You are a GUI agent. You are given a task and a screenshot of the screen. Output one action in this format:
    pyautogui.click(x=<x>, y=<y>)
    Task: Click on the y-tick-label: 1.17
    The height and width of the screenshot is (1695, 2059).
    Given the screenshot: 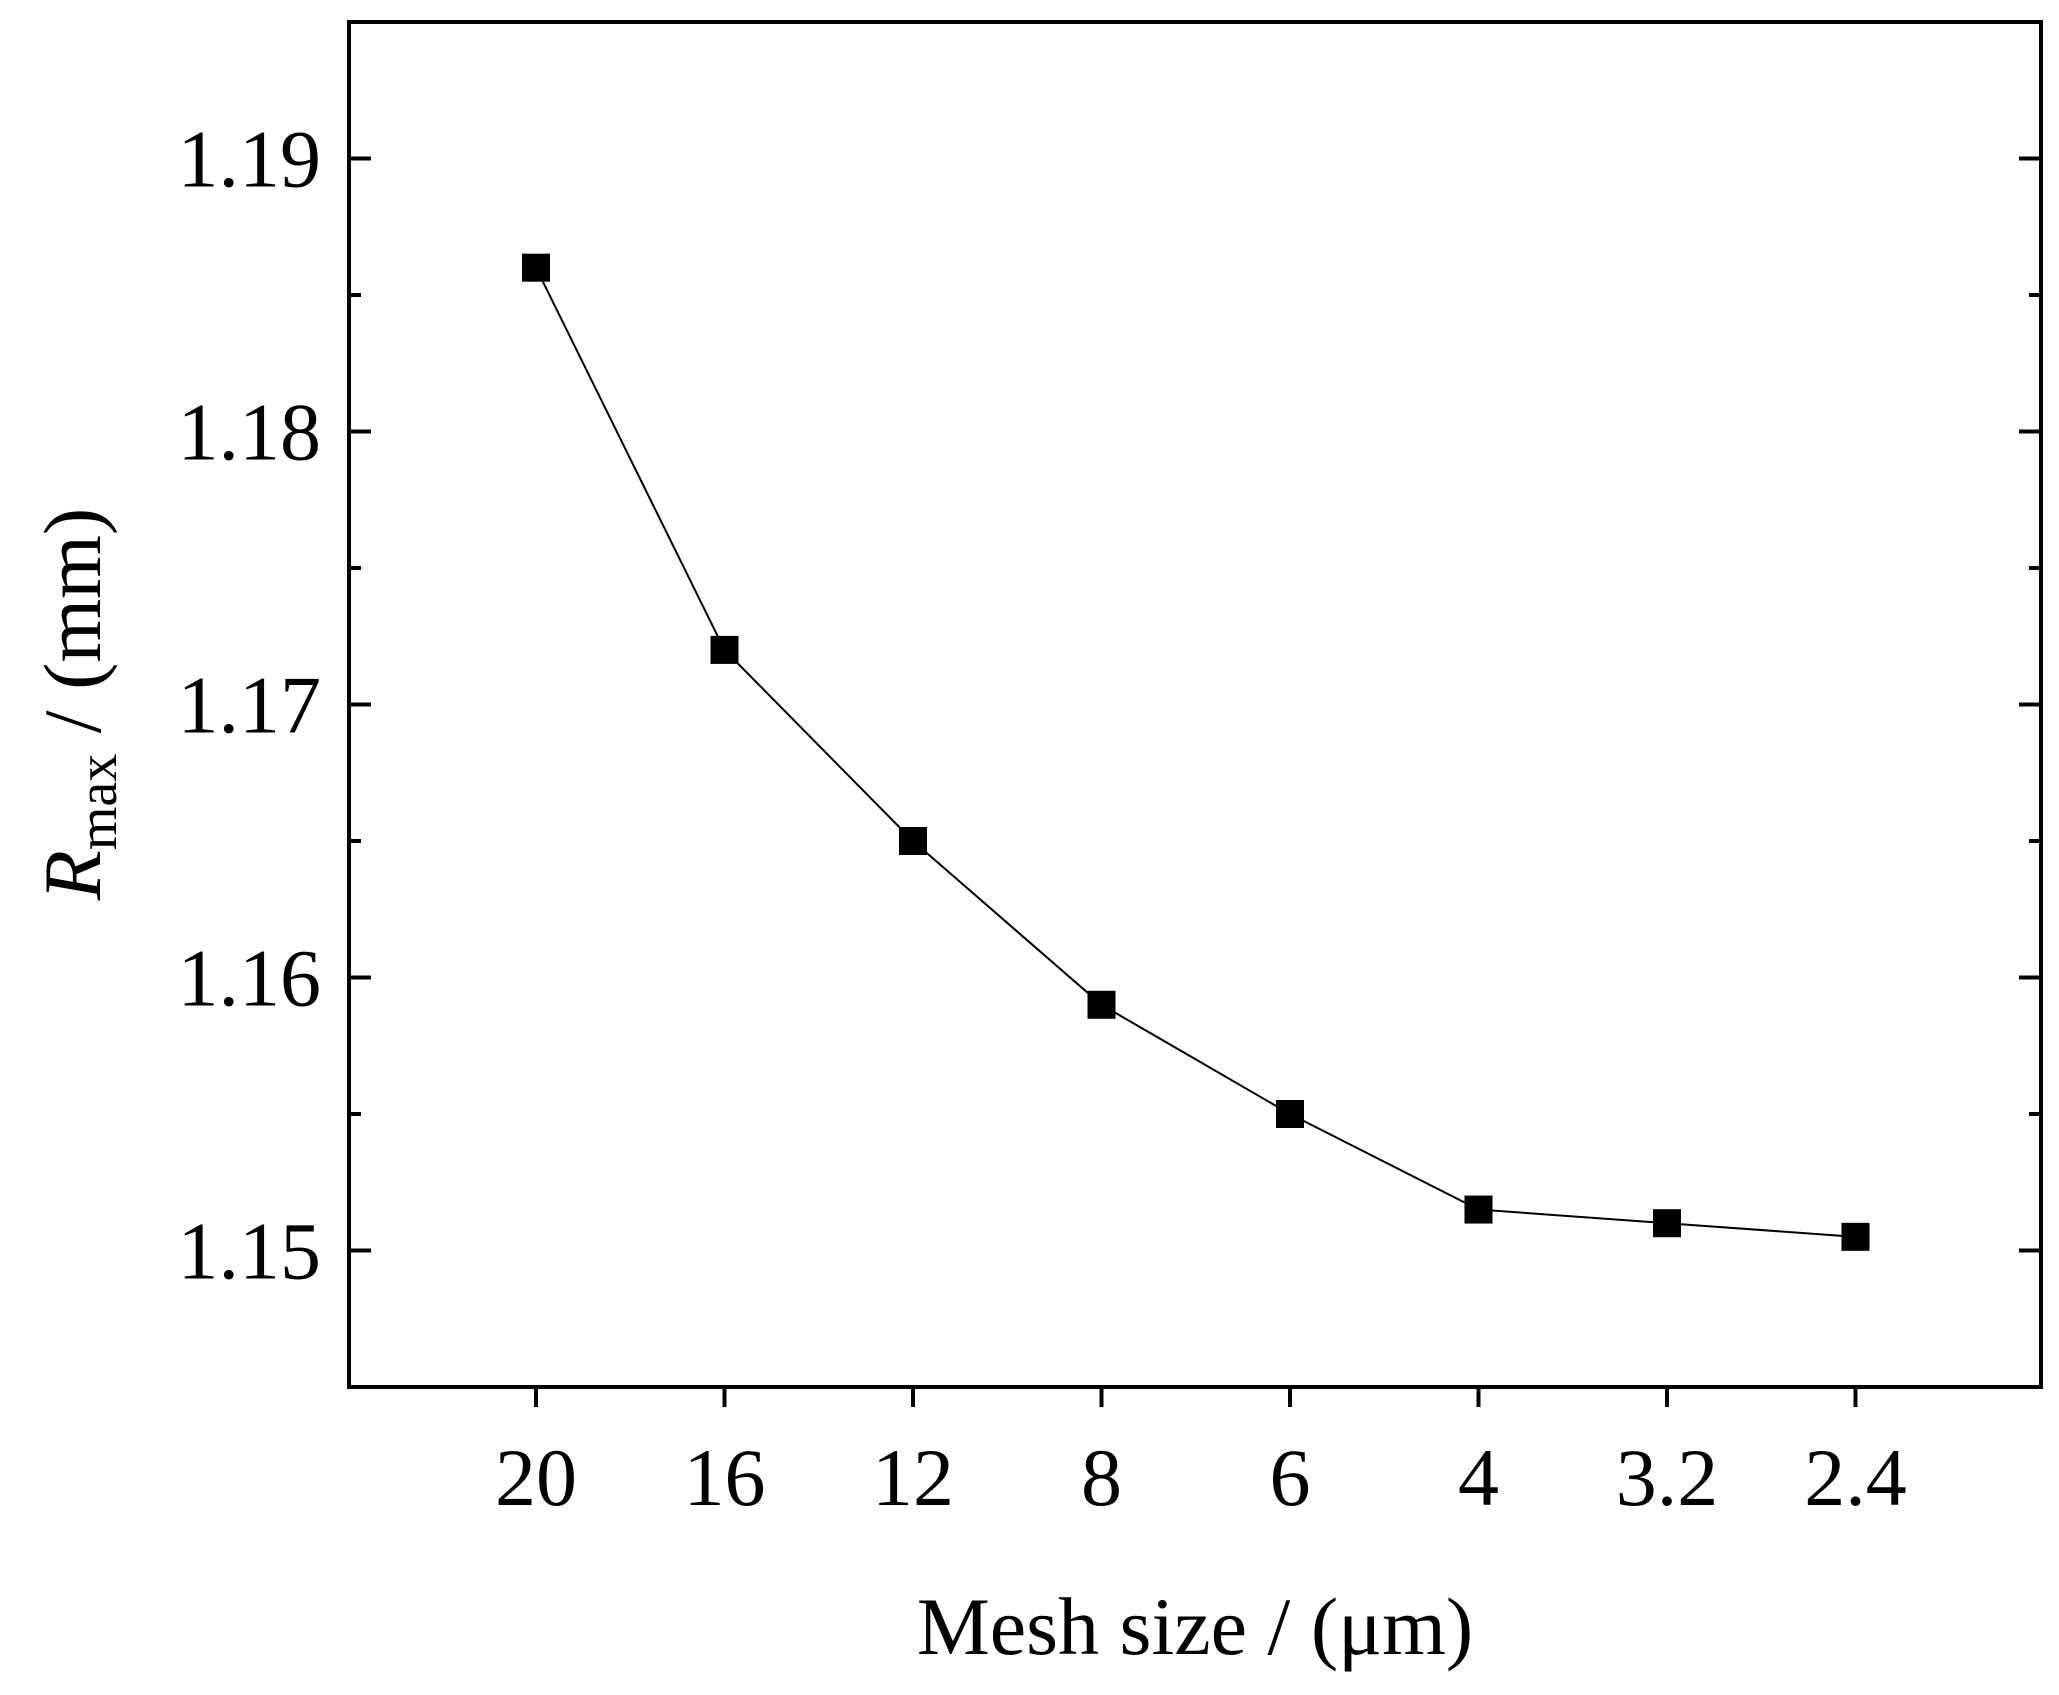 What is the action you would take?
    pyautogui.click(x=250, y=705)
    